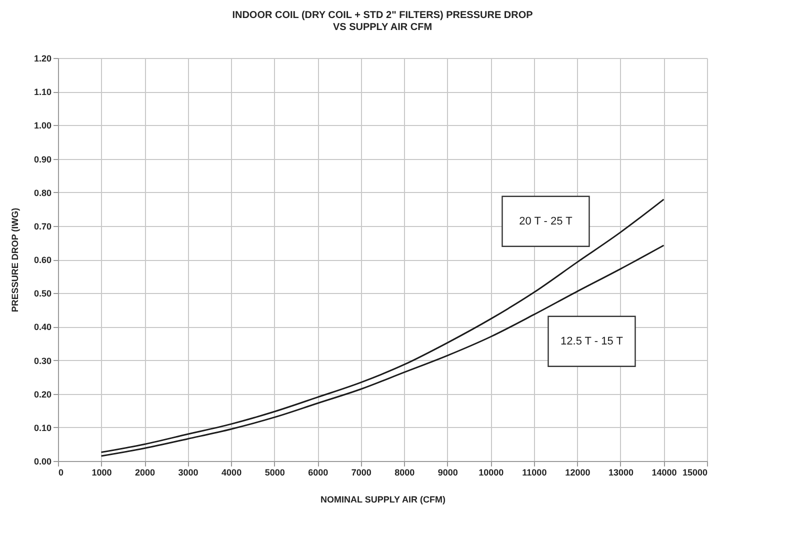 The width and height of the screenshot is (796, 544). Describe the element at coordinates (43, 461) in the screenshot. I see `y-tick-label: 0.00` at that location.